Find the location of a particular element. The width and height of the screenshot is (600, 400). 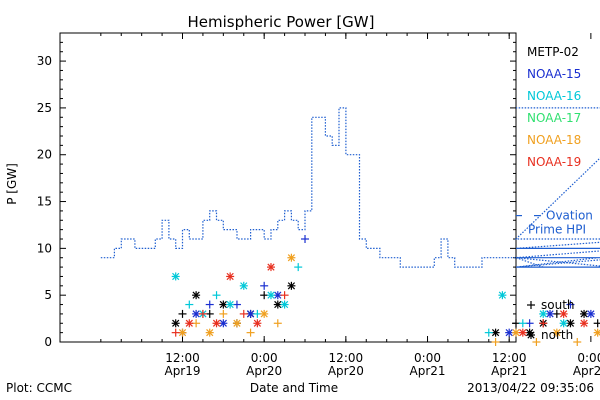

y-tick-label: 20 is located at coordinates (44, 155).